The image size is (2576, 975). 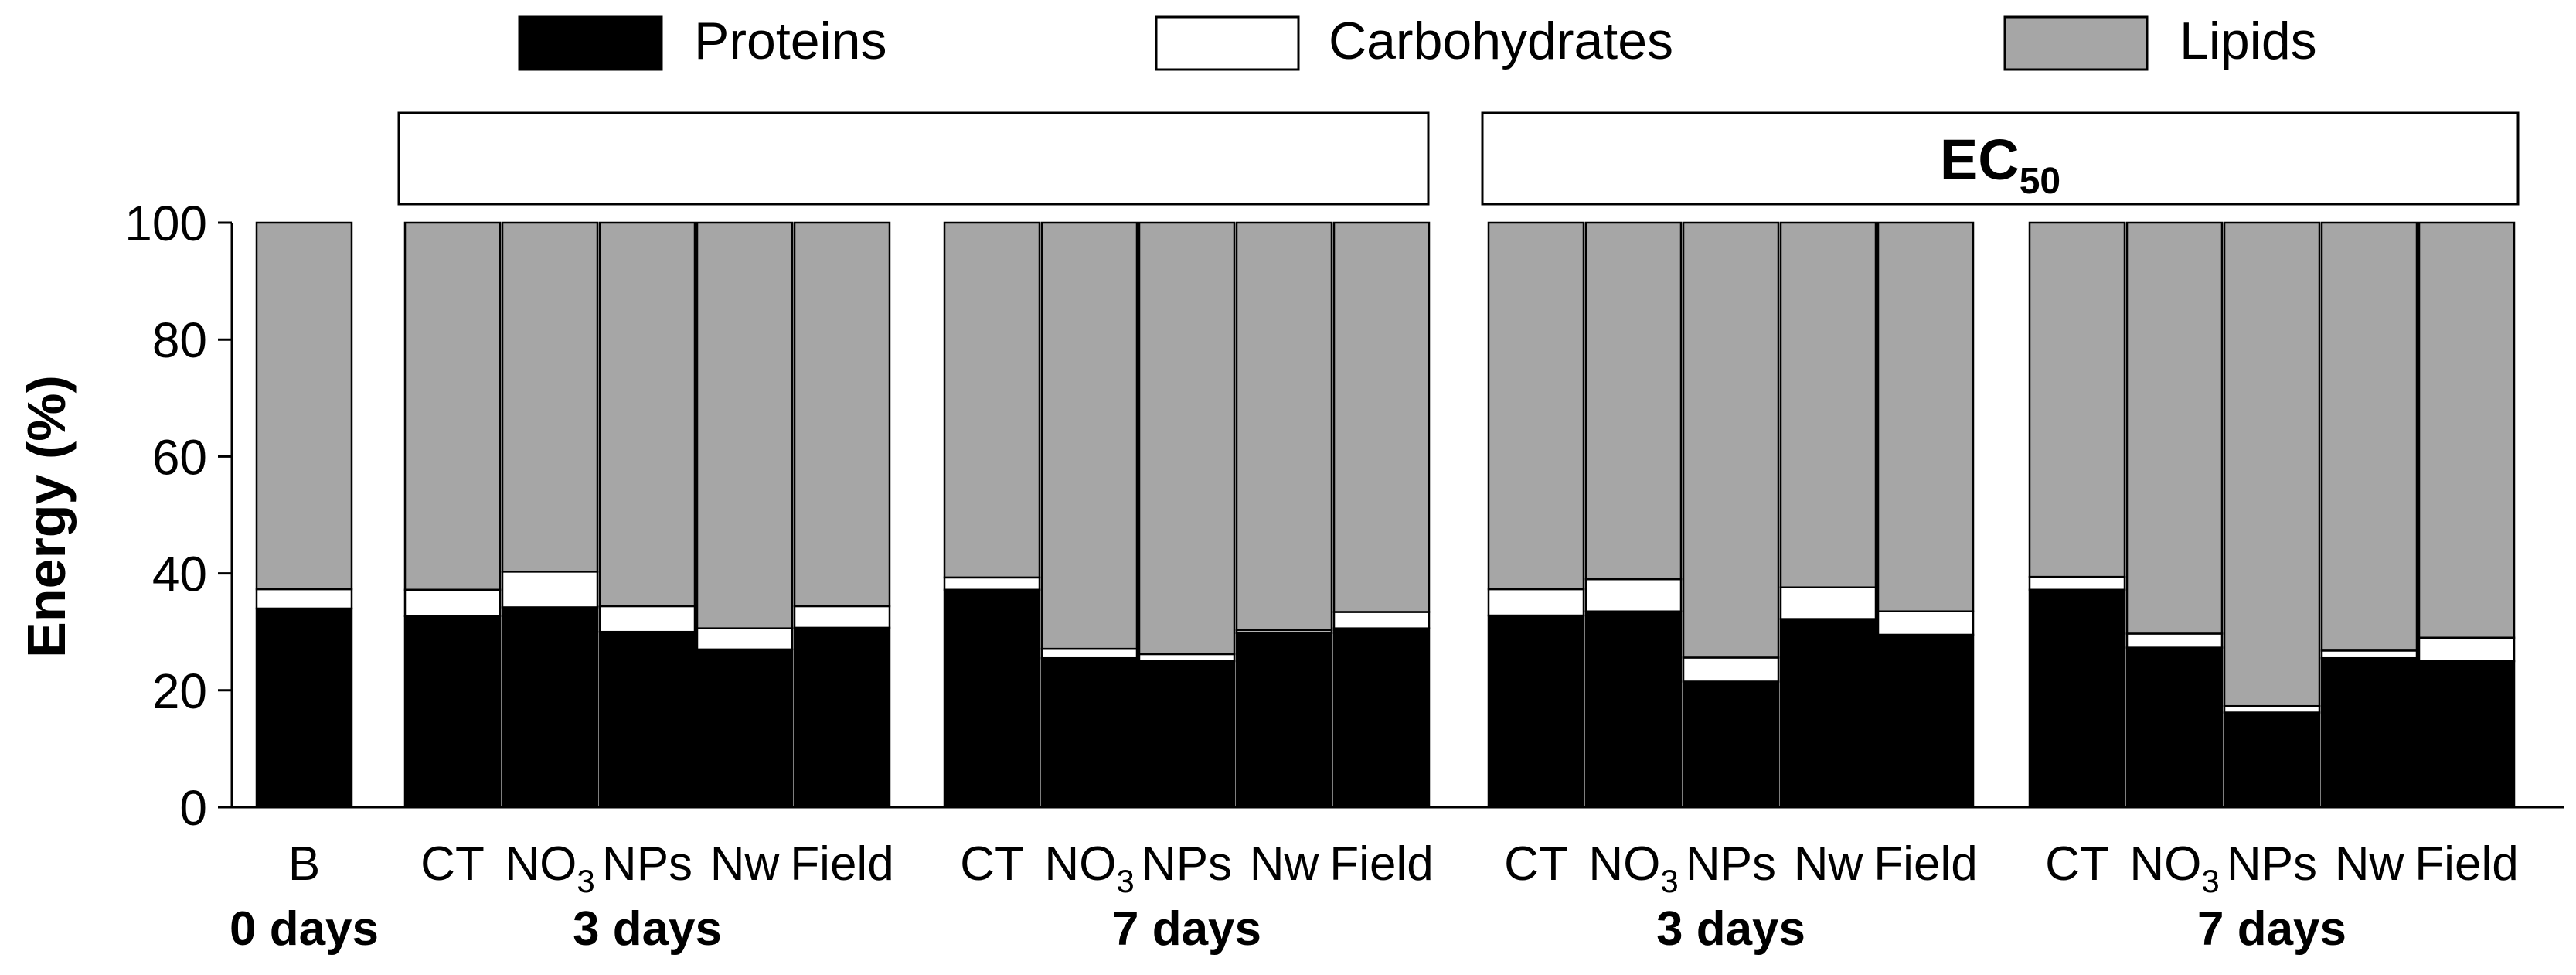 I want to click on y-ticks: 0 20 40 60 80 100, so click(x=178, y=516).